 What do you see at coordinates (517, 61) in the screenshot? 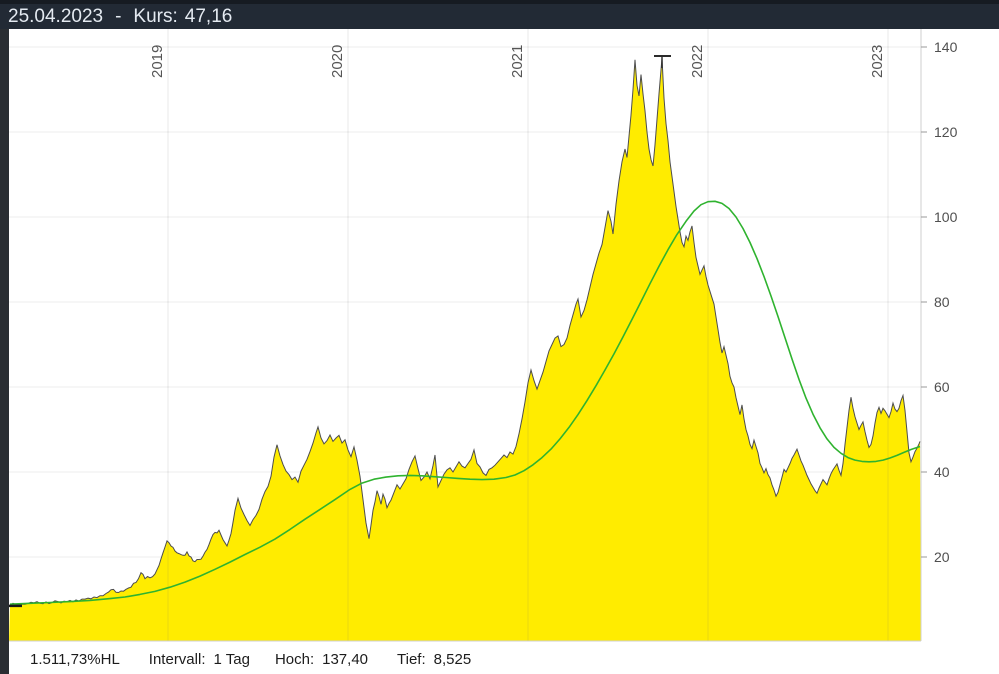
I see `year-label: 2021` at bounding box center [517, 61].